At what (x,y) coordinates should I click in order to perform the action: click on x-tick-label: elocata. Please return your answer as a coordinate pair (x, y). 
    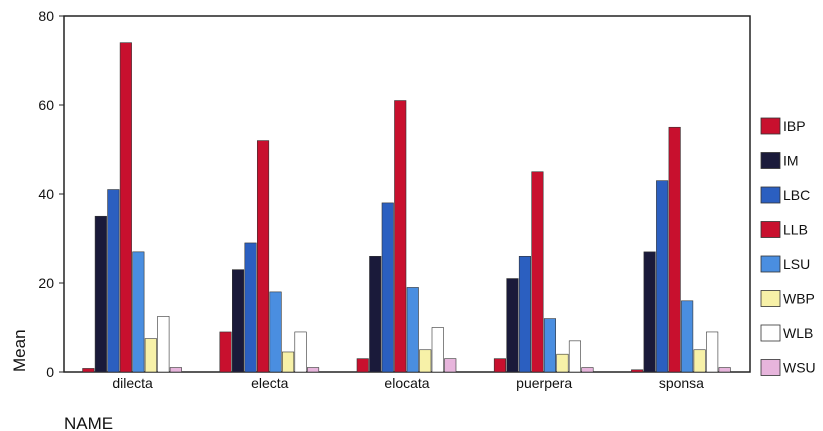
    Looking at the image, I should click on (406, 383).